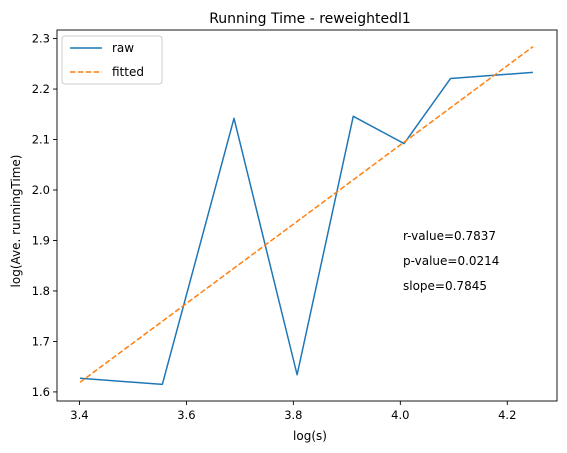  Describe the element at coordinates (41, 39) in the screenshot. I see `y-tick-label: 2.3` at that location.